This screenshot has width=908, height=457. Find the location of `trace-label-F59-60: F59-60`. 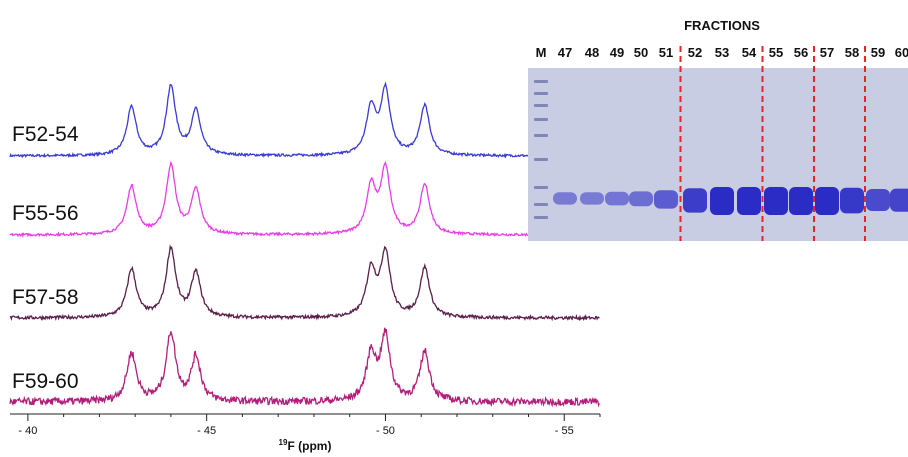

trace-label-F59-60: F59-60 is located at coordinates (45, 381).